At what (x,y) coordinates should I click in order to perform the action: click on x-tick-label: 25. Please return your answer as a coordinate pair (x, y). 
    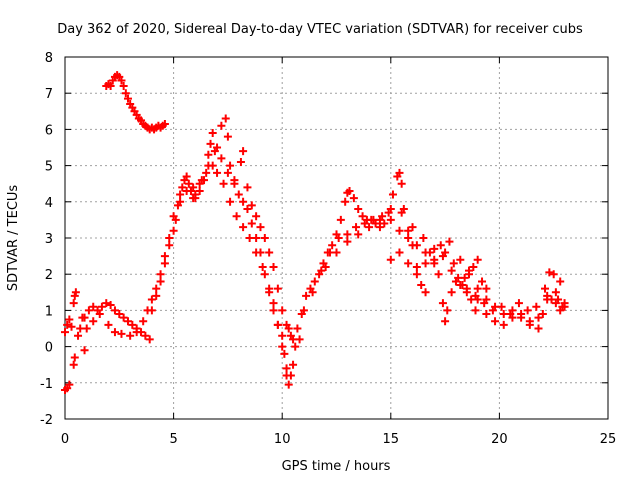
    Looking at the image, I should click on (608, 439).